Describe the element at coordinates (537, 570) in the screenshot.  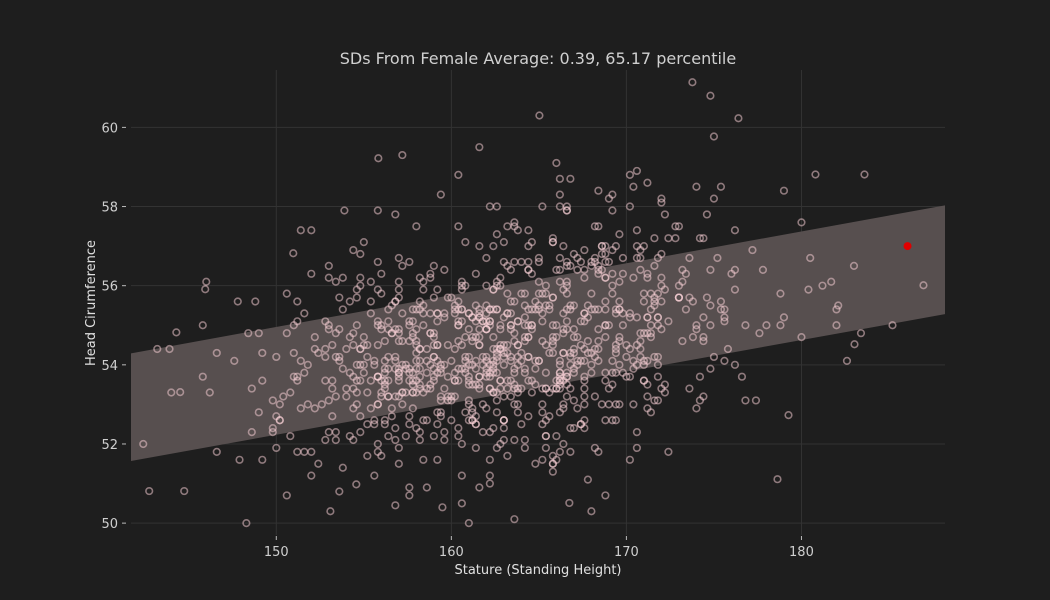
I see `x-axis-label: Stature (Standing Height)` at that location.